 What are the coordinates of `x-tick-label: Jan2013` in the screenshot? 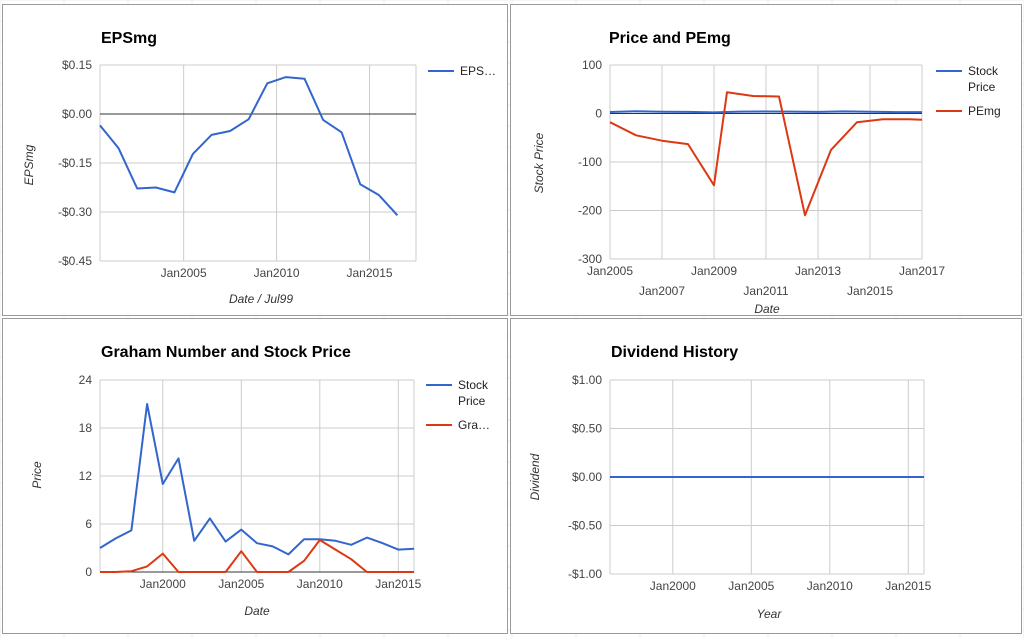 It's located at (818, 271).